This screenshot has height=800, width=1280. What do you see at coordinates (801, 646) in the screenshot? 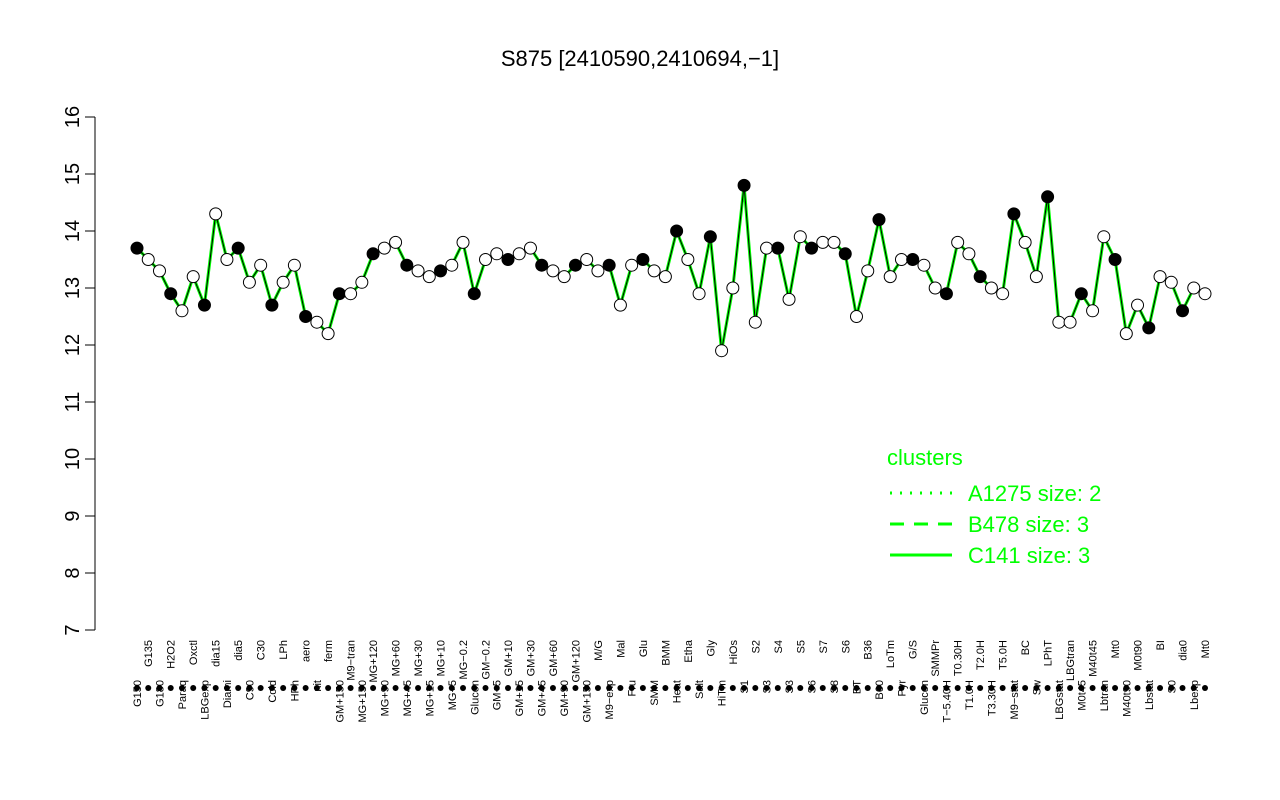
I see `x-tick-label: S5` at bounding box center [801, 646].